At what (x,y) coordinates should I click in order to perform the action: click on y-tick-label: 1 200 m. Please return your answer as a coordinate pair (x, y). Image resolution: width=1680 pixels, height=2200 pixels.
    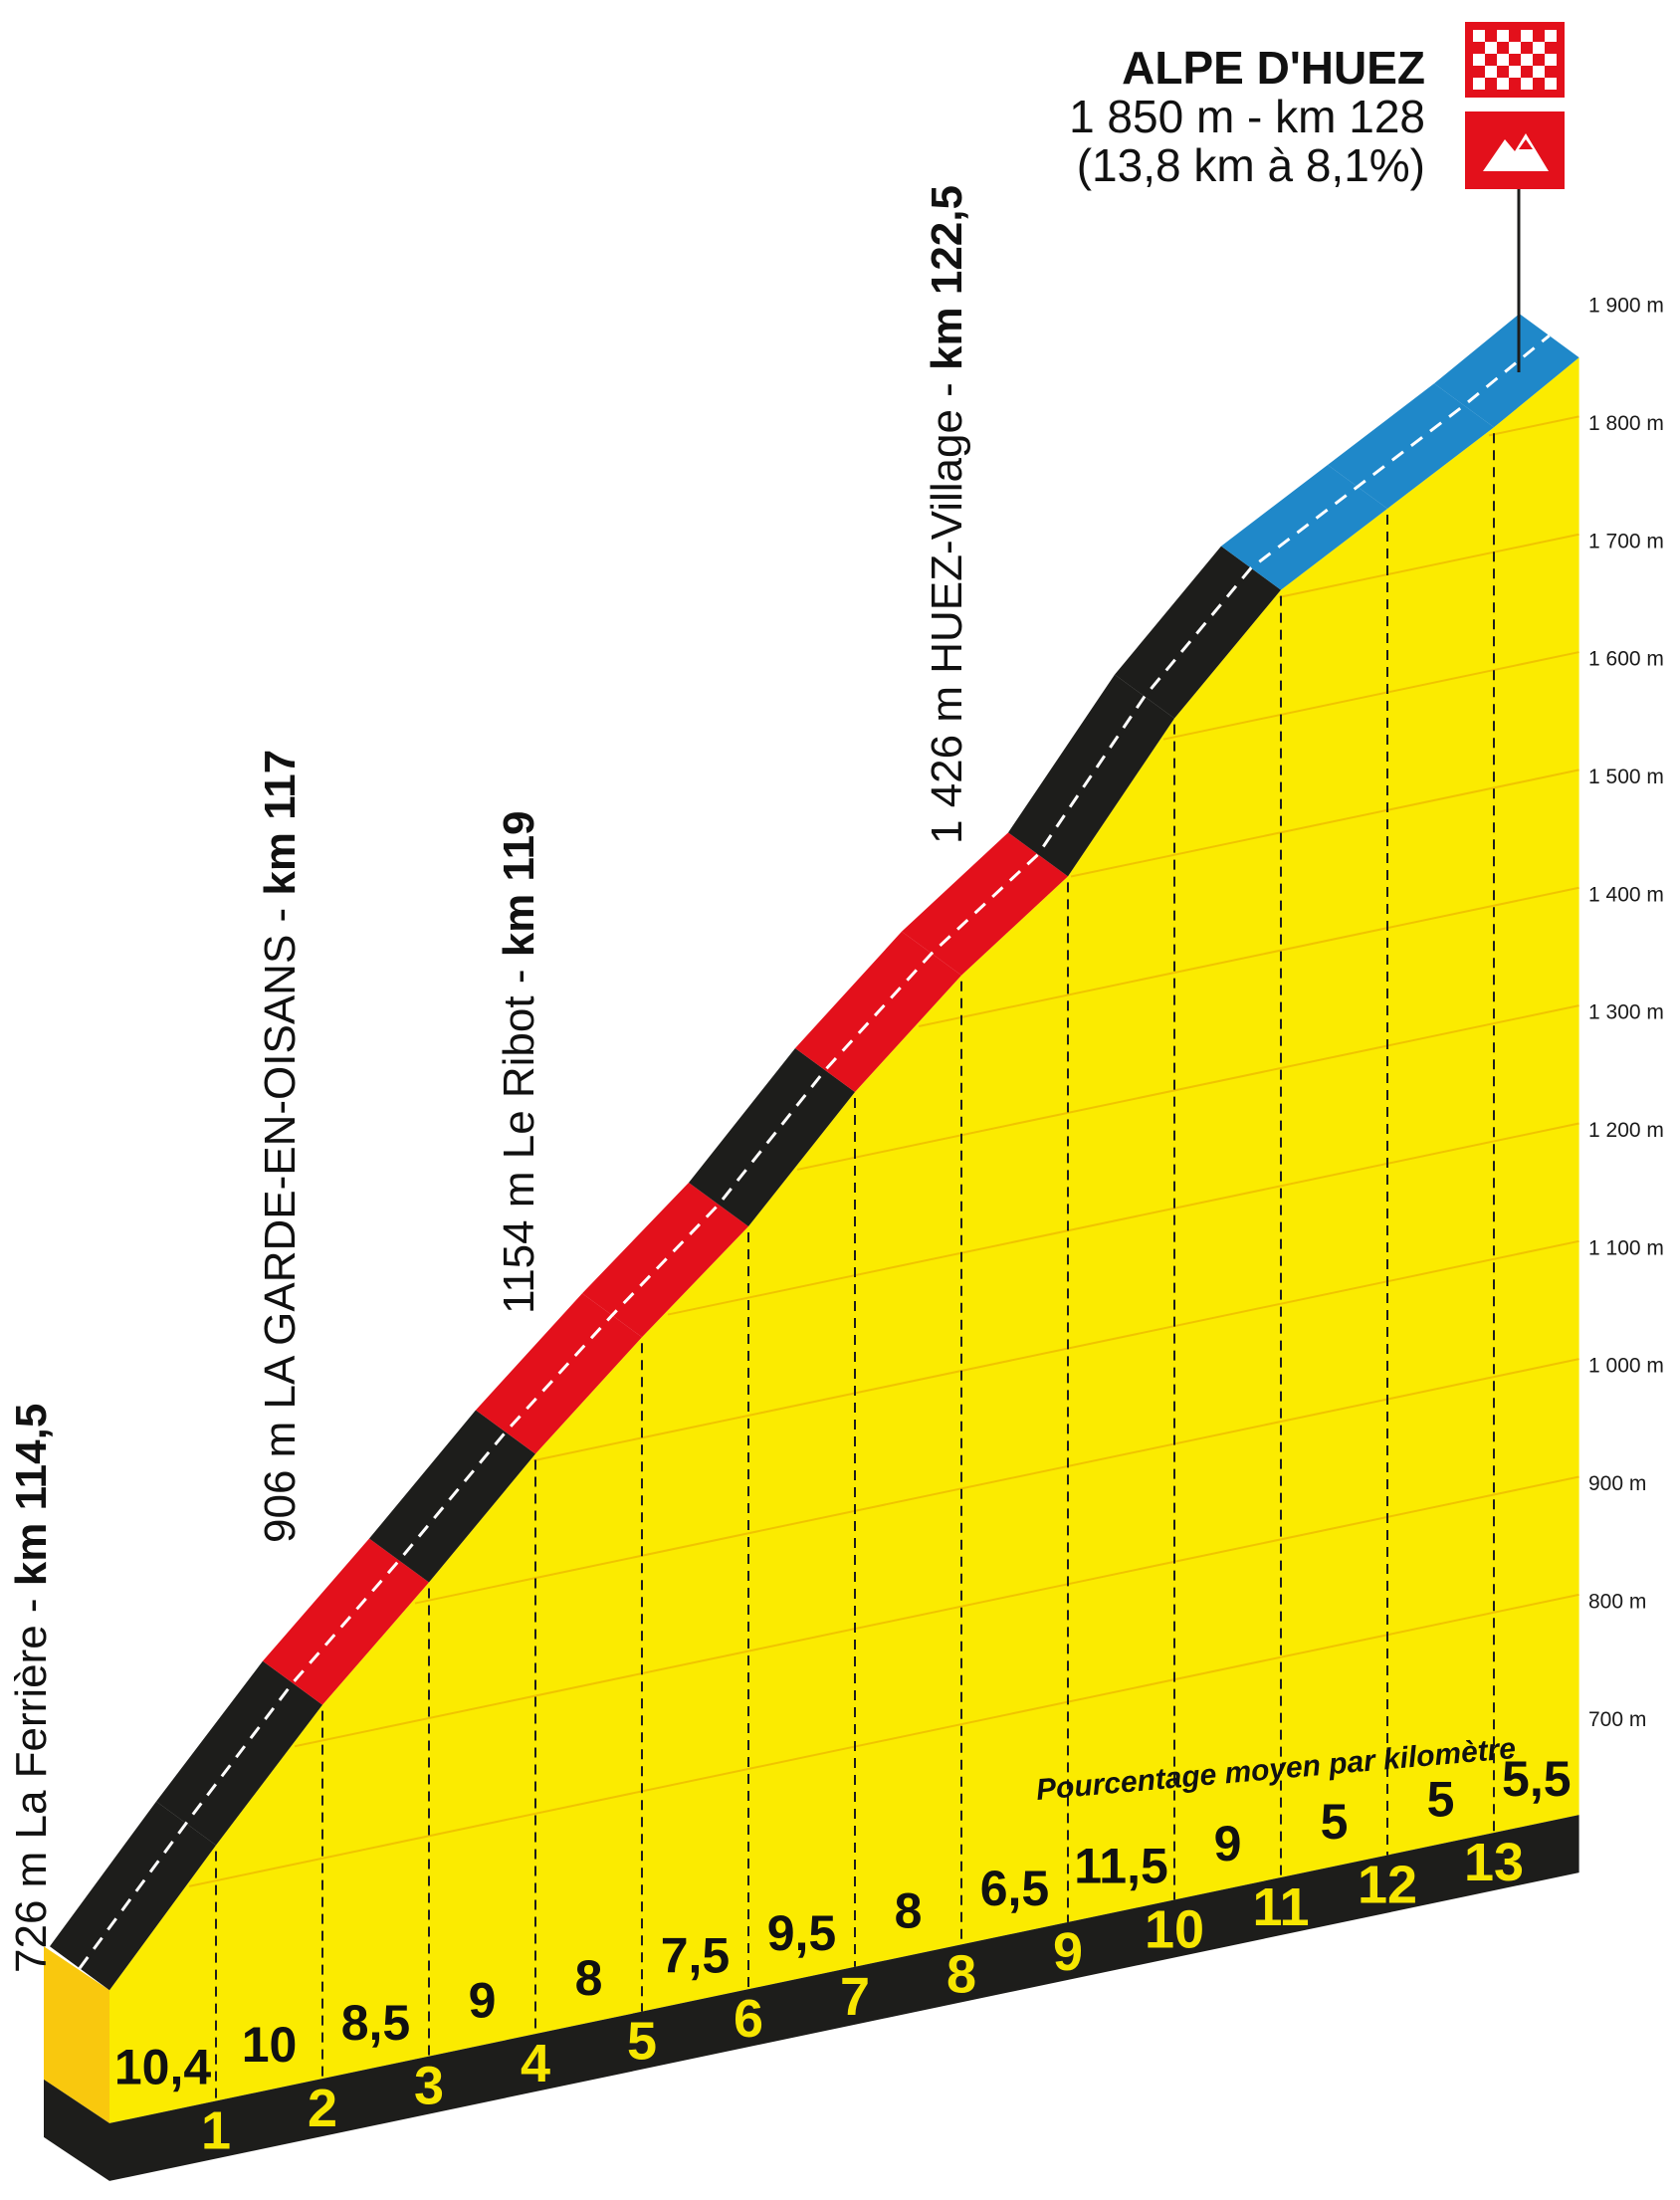
    Looking at the image, I should click on (1626, 1130).